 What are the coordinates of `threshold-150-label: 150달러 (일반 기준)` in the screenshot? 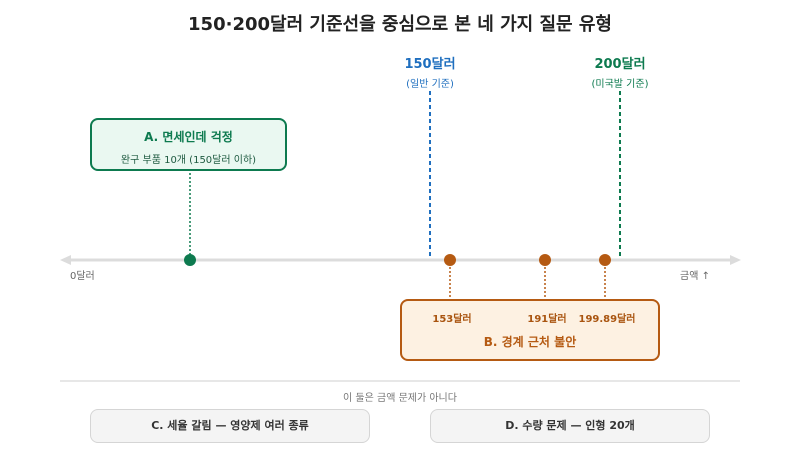 It's located at (430, 71).